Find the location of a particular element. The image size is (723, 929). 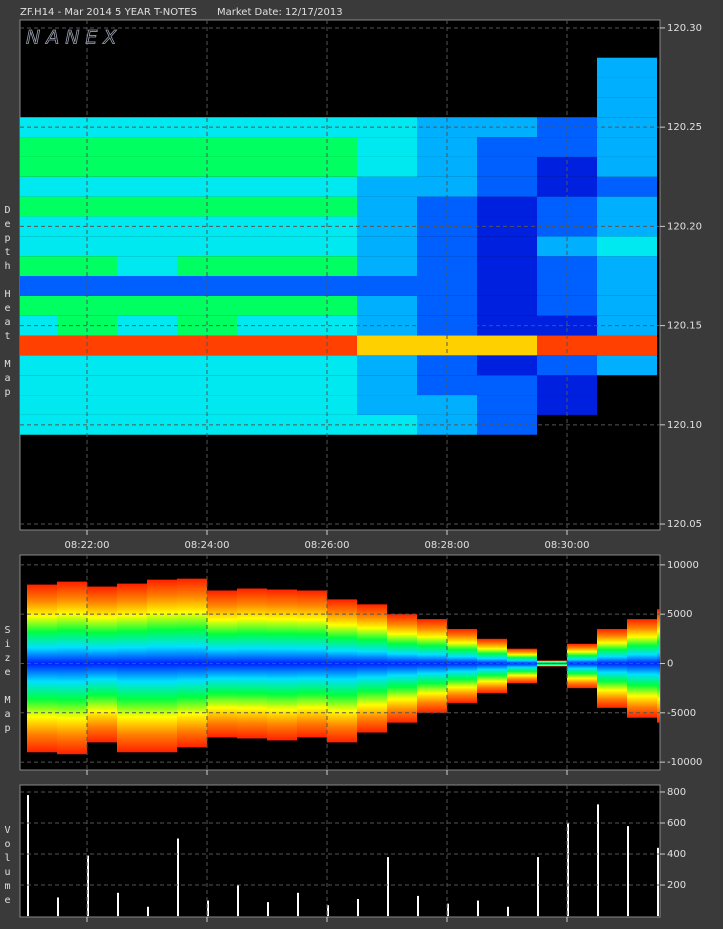

plot-marks is located at coordinates (343, 856).